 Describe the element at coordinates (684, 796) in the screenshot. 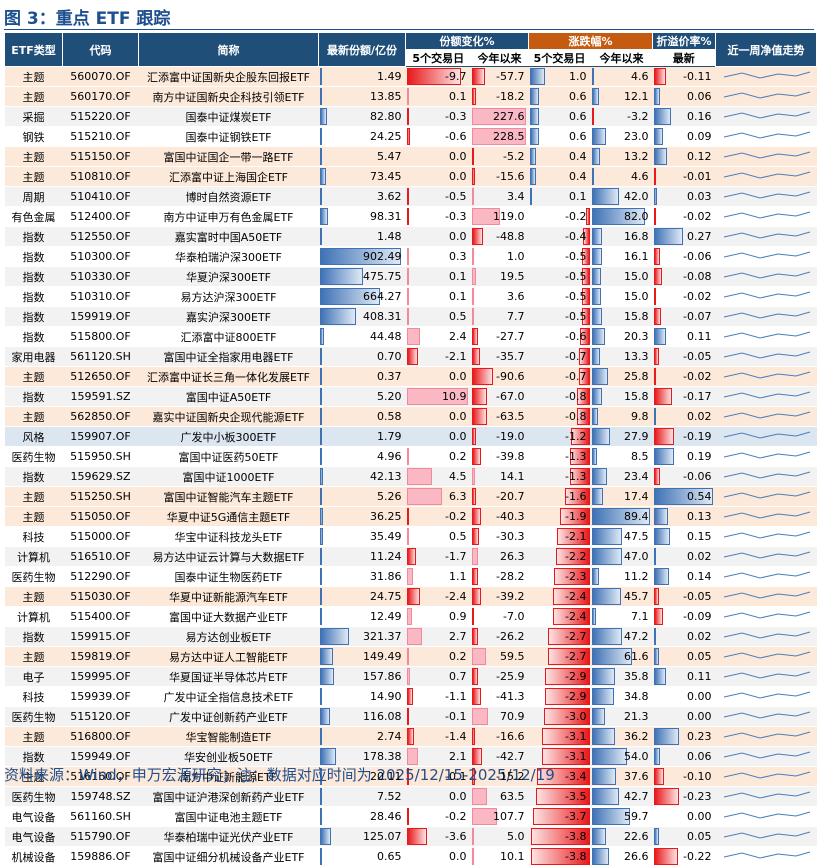

I see `number-cell: -0.23` at that location.